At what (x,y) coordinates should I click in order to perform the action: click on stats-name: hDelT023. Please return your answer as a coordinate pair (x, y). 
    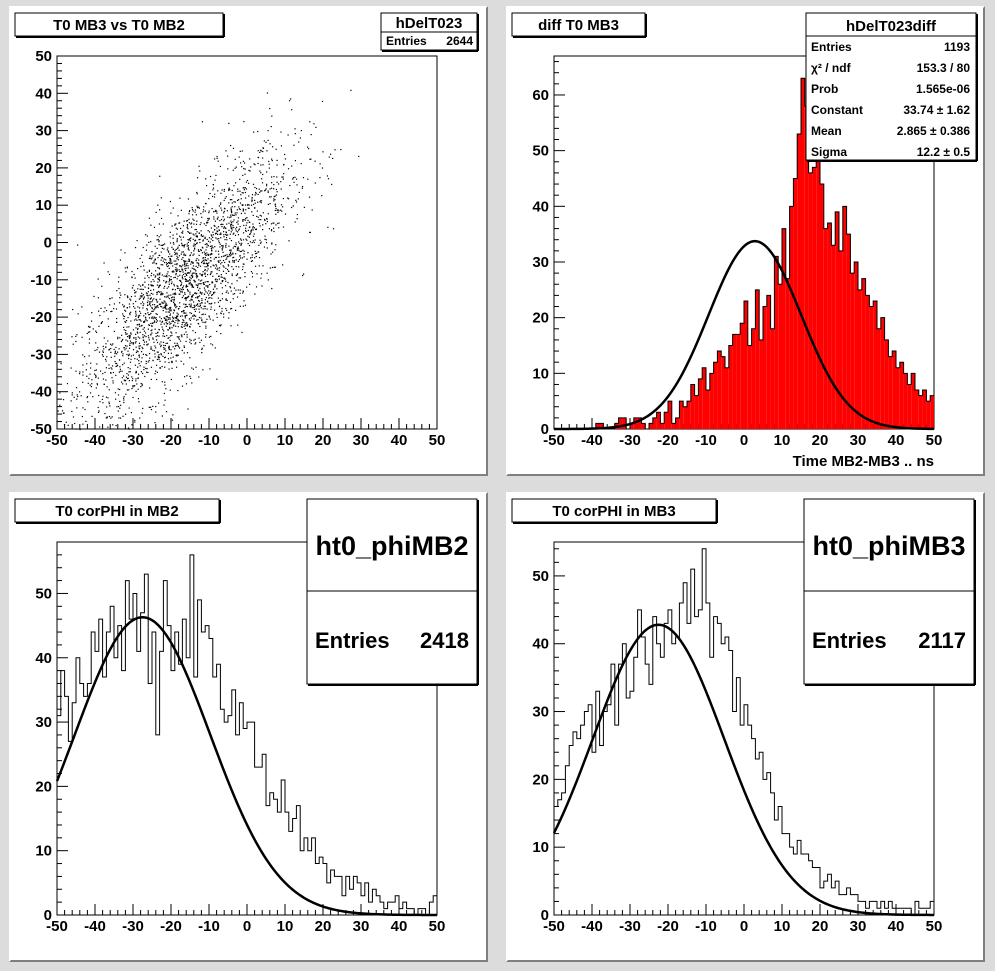
    Looking at the image, I should click on (429, 23).